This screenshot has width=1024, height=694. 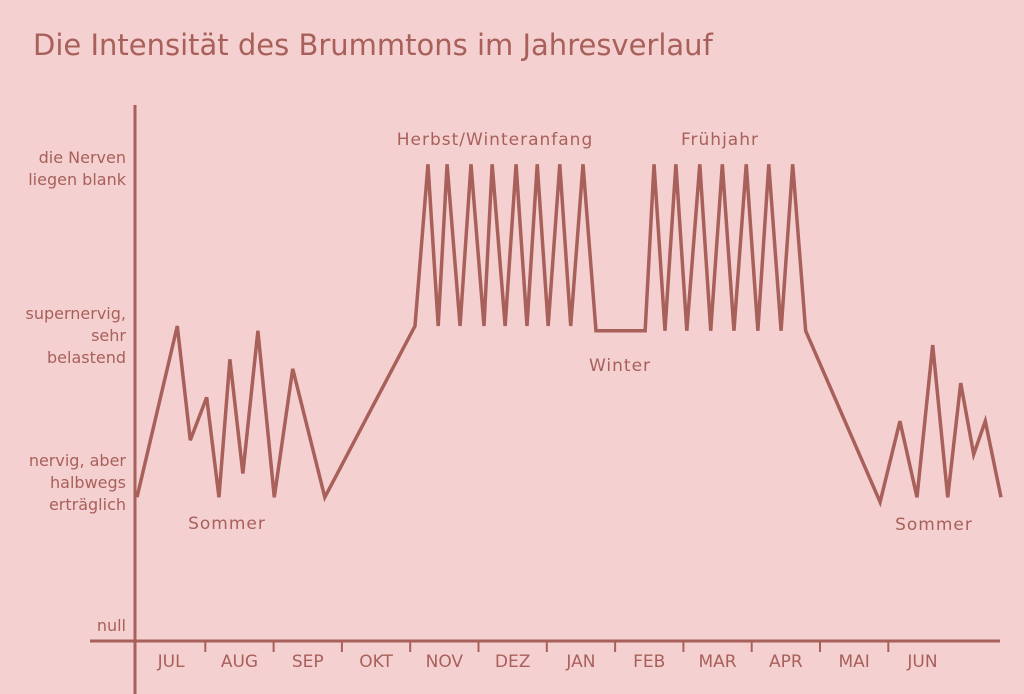 What do you see at coordinates (649, 662) in the screenshot?
I see `x-tick-label: FEB` at bounding box center [649, 662].